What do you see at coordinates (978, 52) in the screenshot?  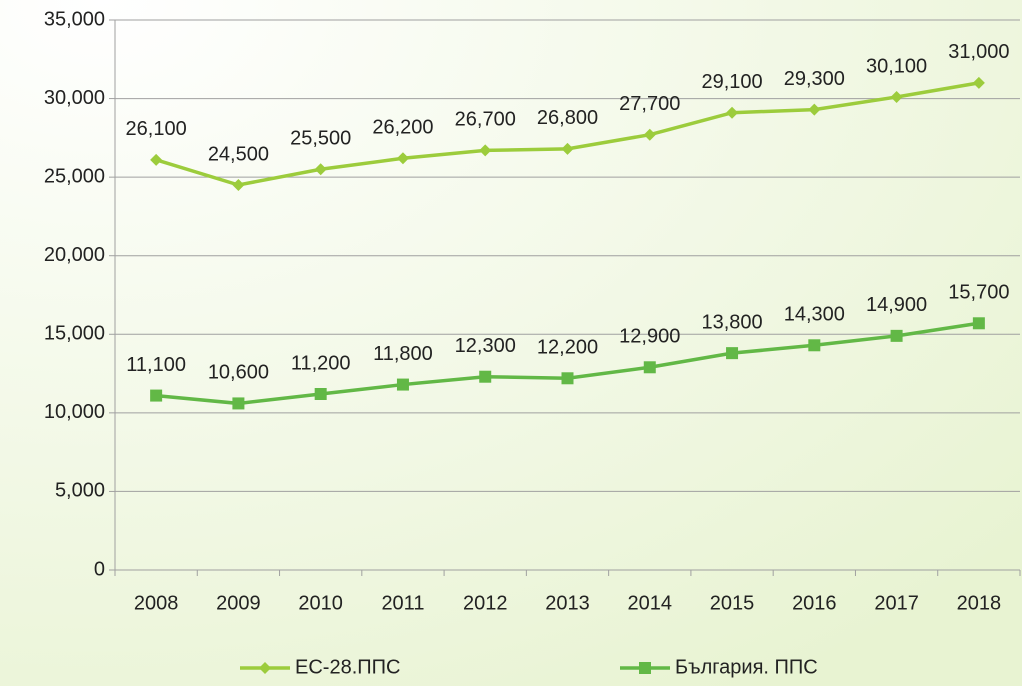 I see `data-label: 31,000` at bounding box center [978, 52].